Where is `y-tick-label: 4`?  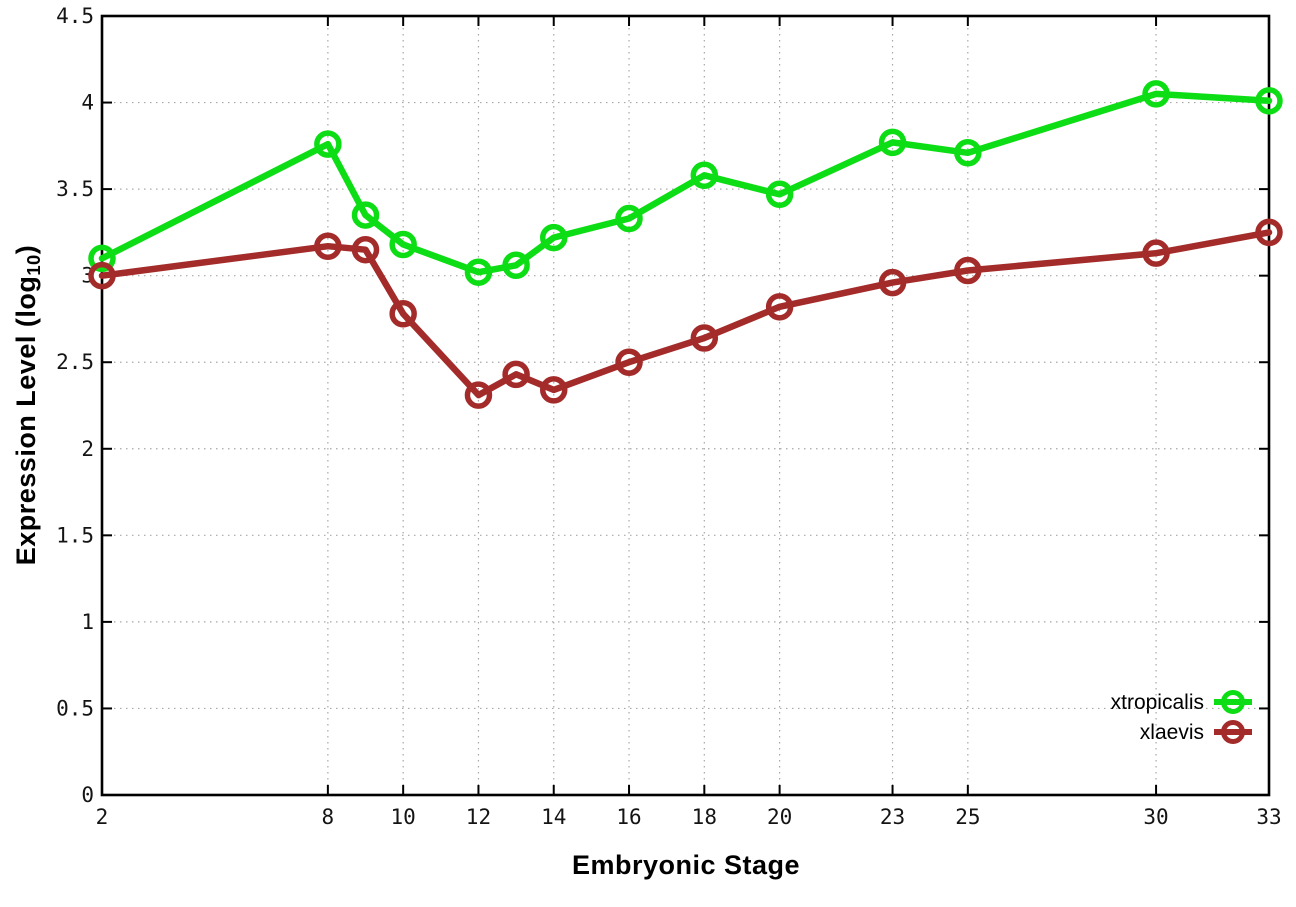
y-tick-label: 4 is located at coordinates (87, 103).